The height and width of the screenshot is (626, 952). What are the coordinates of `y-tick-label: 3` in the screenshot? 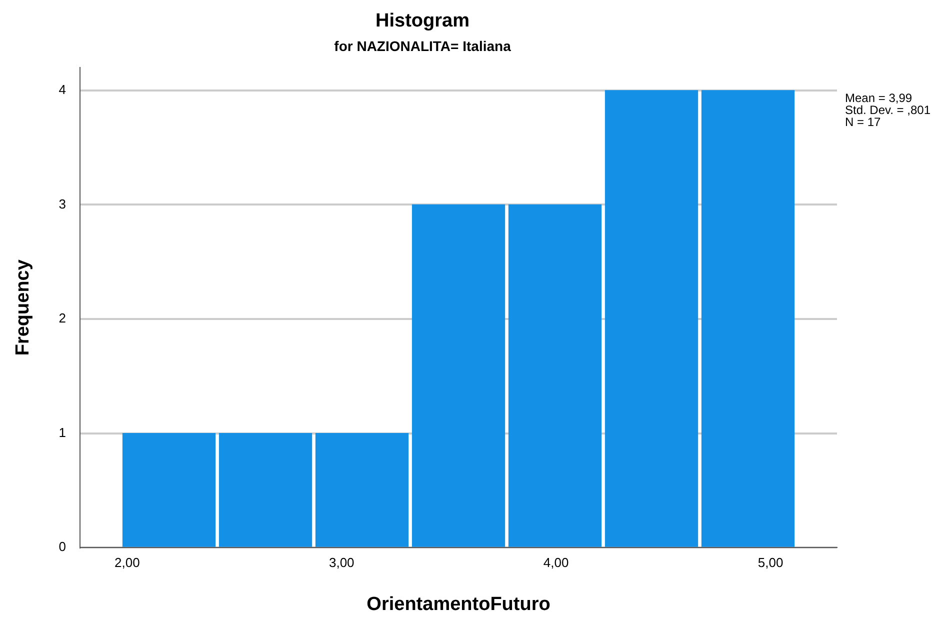 It's located at (62, 204).